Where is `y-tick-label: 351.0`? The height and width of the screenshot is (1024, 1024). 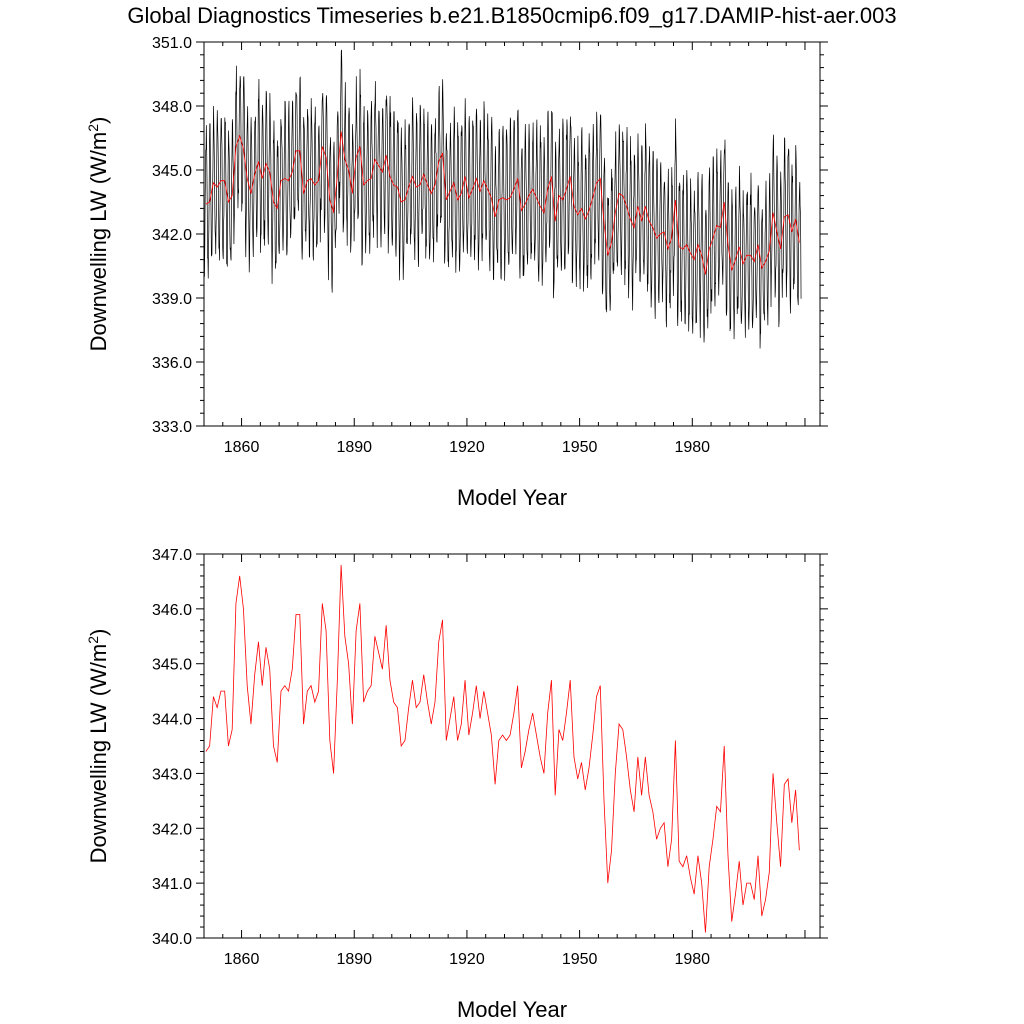 y-tick-label: 351.0 is located at coordinates (172, 43).